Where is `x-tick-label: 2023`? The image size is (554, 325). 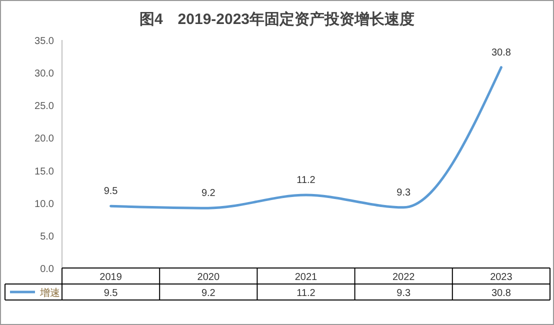
x-tick-label: 2023 is located at coordinates (501, 277).